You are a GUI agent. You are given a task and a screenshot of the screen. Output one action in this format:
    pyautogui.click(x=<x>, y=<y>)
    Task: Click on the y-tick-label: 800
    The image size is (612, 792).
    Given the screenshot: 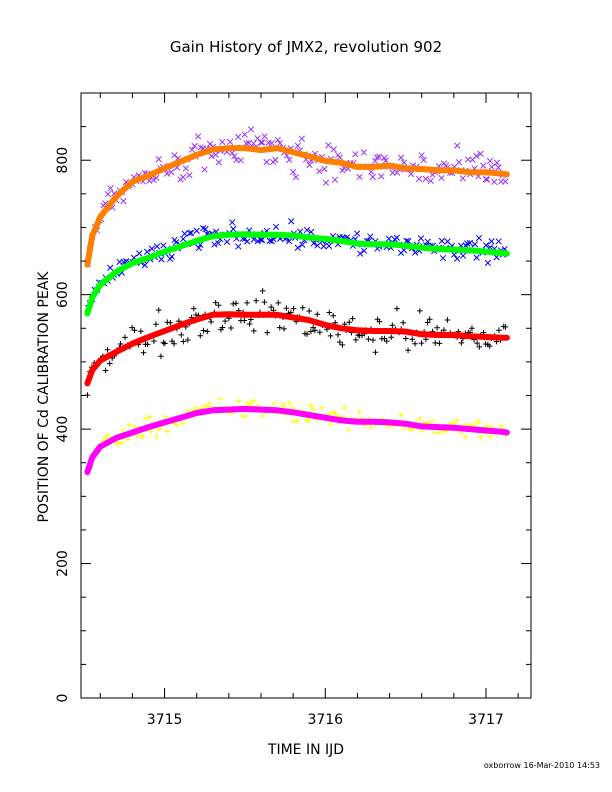 What is the action you would take?
    pyautogui.click(x=63, y=160)
    